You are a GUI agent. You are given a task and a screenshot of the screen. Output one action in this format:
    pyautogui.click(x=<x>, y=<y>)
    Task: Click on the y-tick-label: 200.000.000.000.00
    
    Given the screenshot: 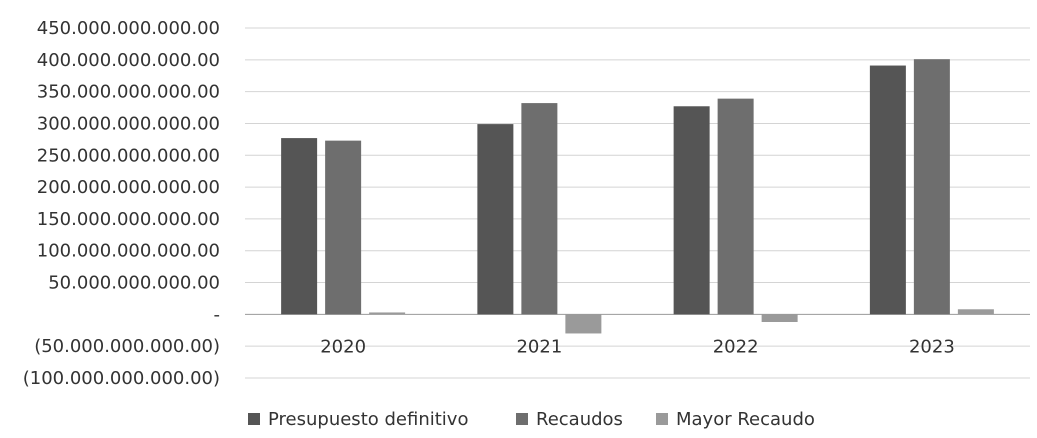 What is the action you would take?
    pyautogui.click(x=128, y=187)
    